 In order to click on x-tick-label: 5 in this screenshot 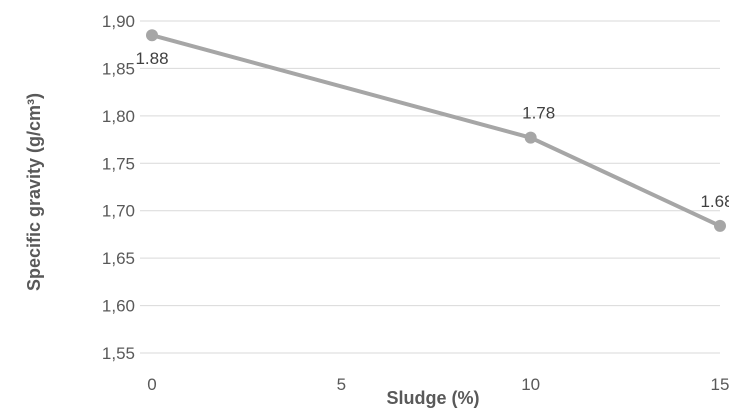, I will do `click(341, 384)`.